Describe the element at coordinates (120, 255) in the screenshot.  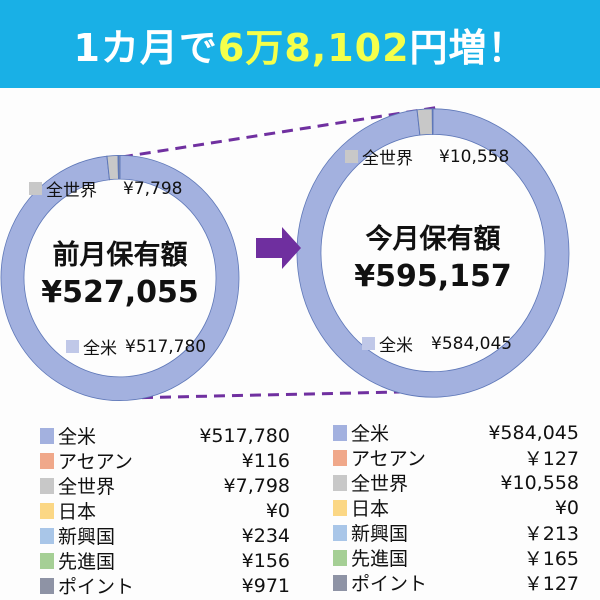
I see `previous-title: 前月保有額` at that location.